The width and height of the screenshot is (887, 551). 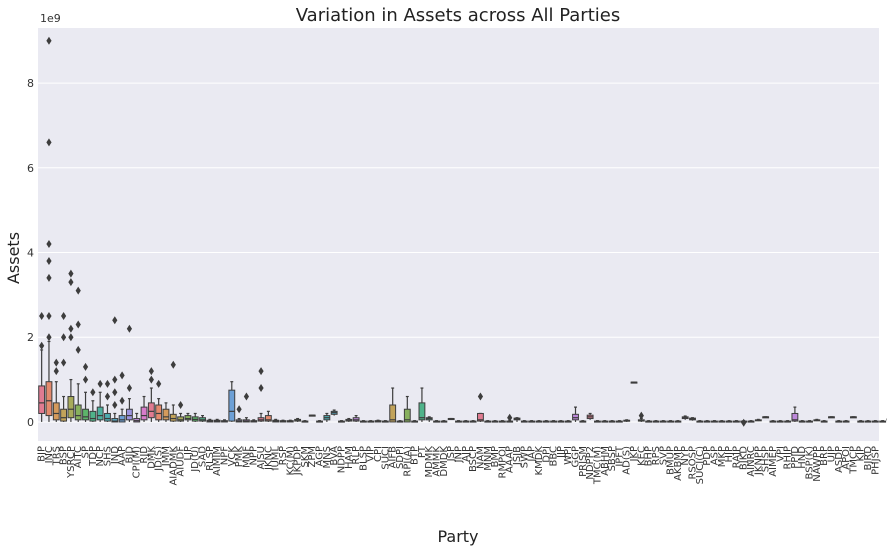 I want to click on x-tick-label: BMP, so click(x=495, y=457).